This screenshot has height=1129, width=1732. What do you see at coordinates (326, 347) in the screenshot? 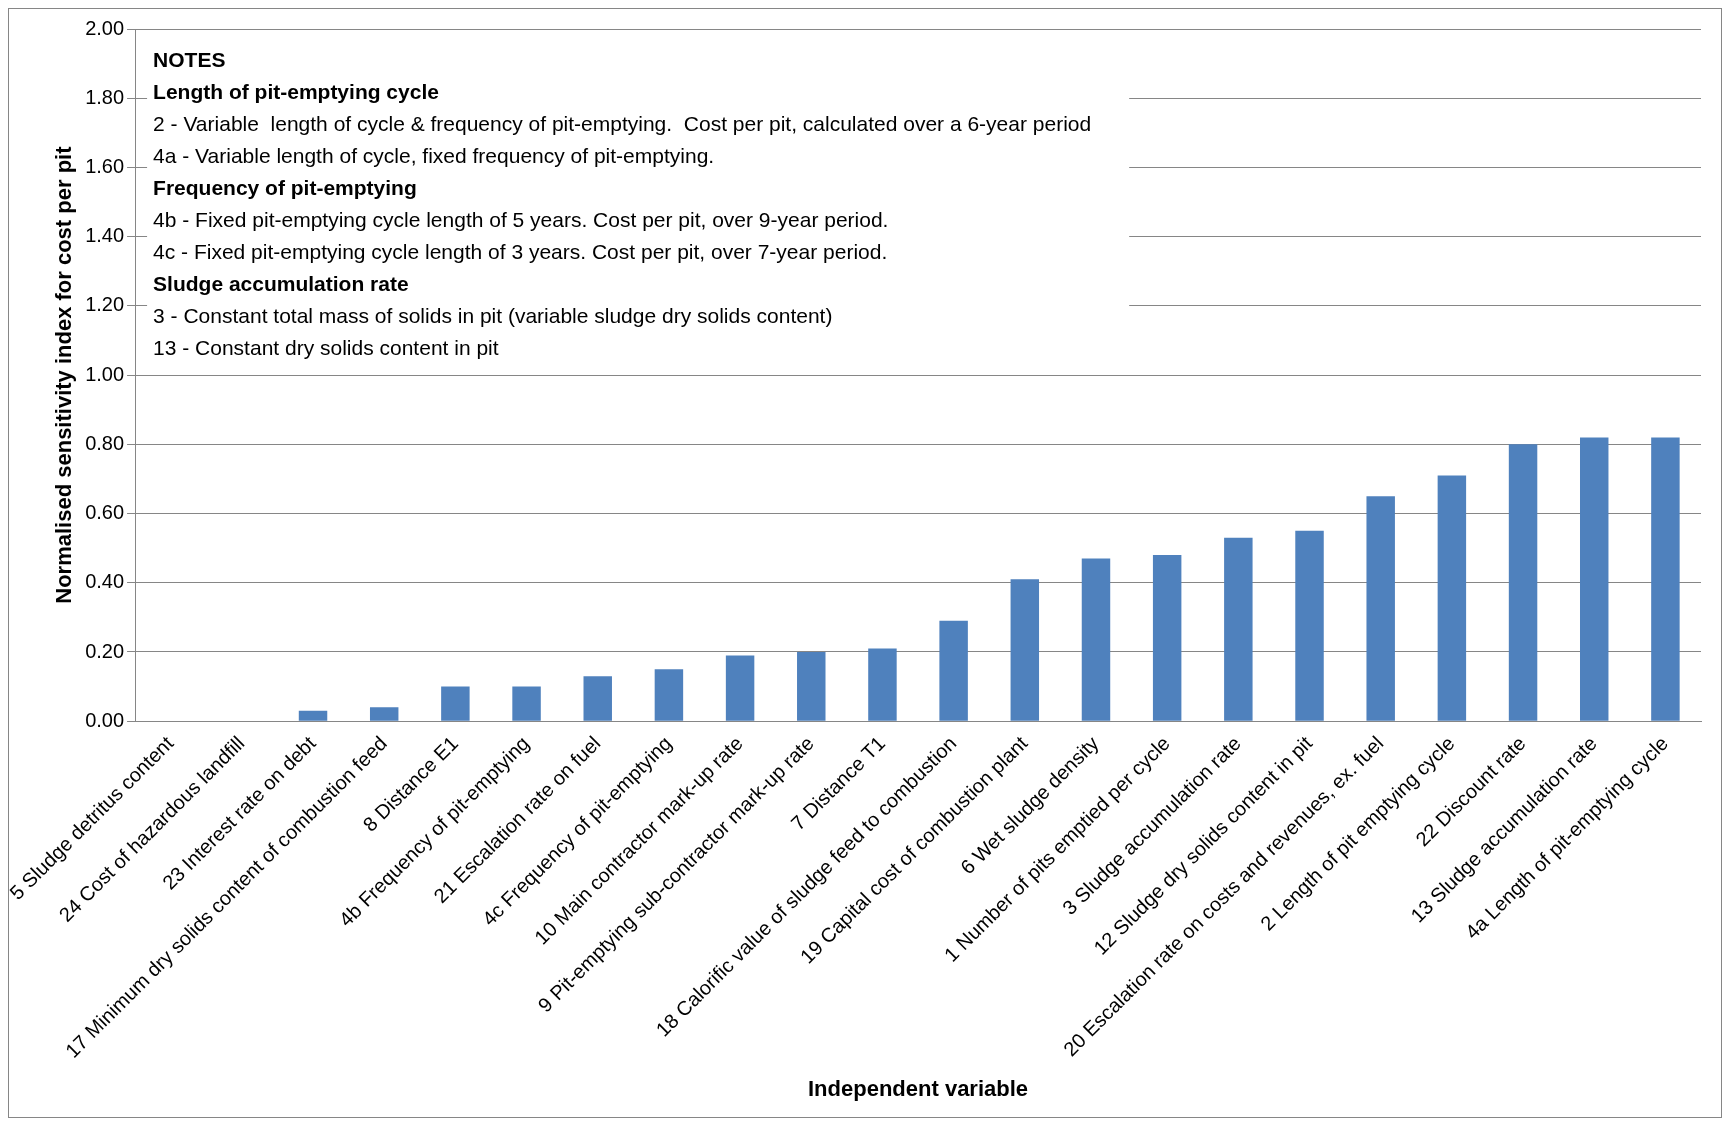
I see `annotation: 13 - Constant dry solids content in pit` at bounding box center [326, 347].